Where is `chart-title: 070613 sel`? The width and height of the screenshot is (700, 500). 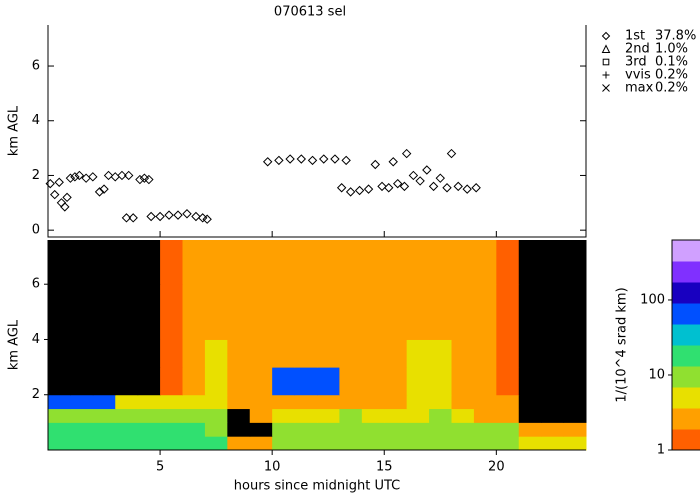
chart-title: 070613 sel is located at coordinates (310, 12).